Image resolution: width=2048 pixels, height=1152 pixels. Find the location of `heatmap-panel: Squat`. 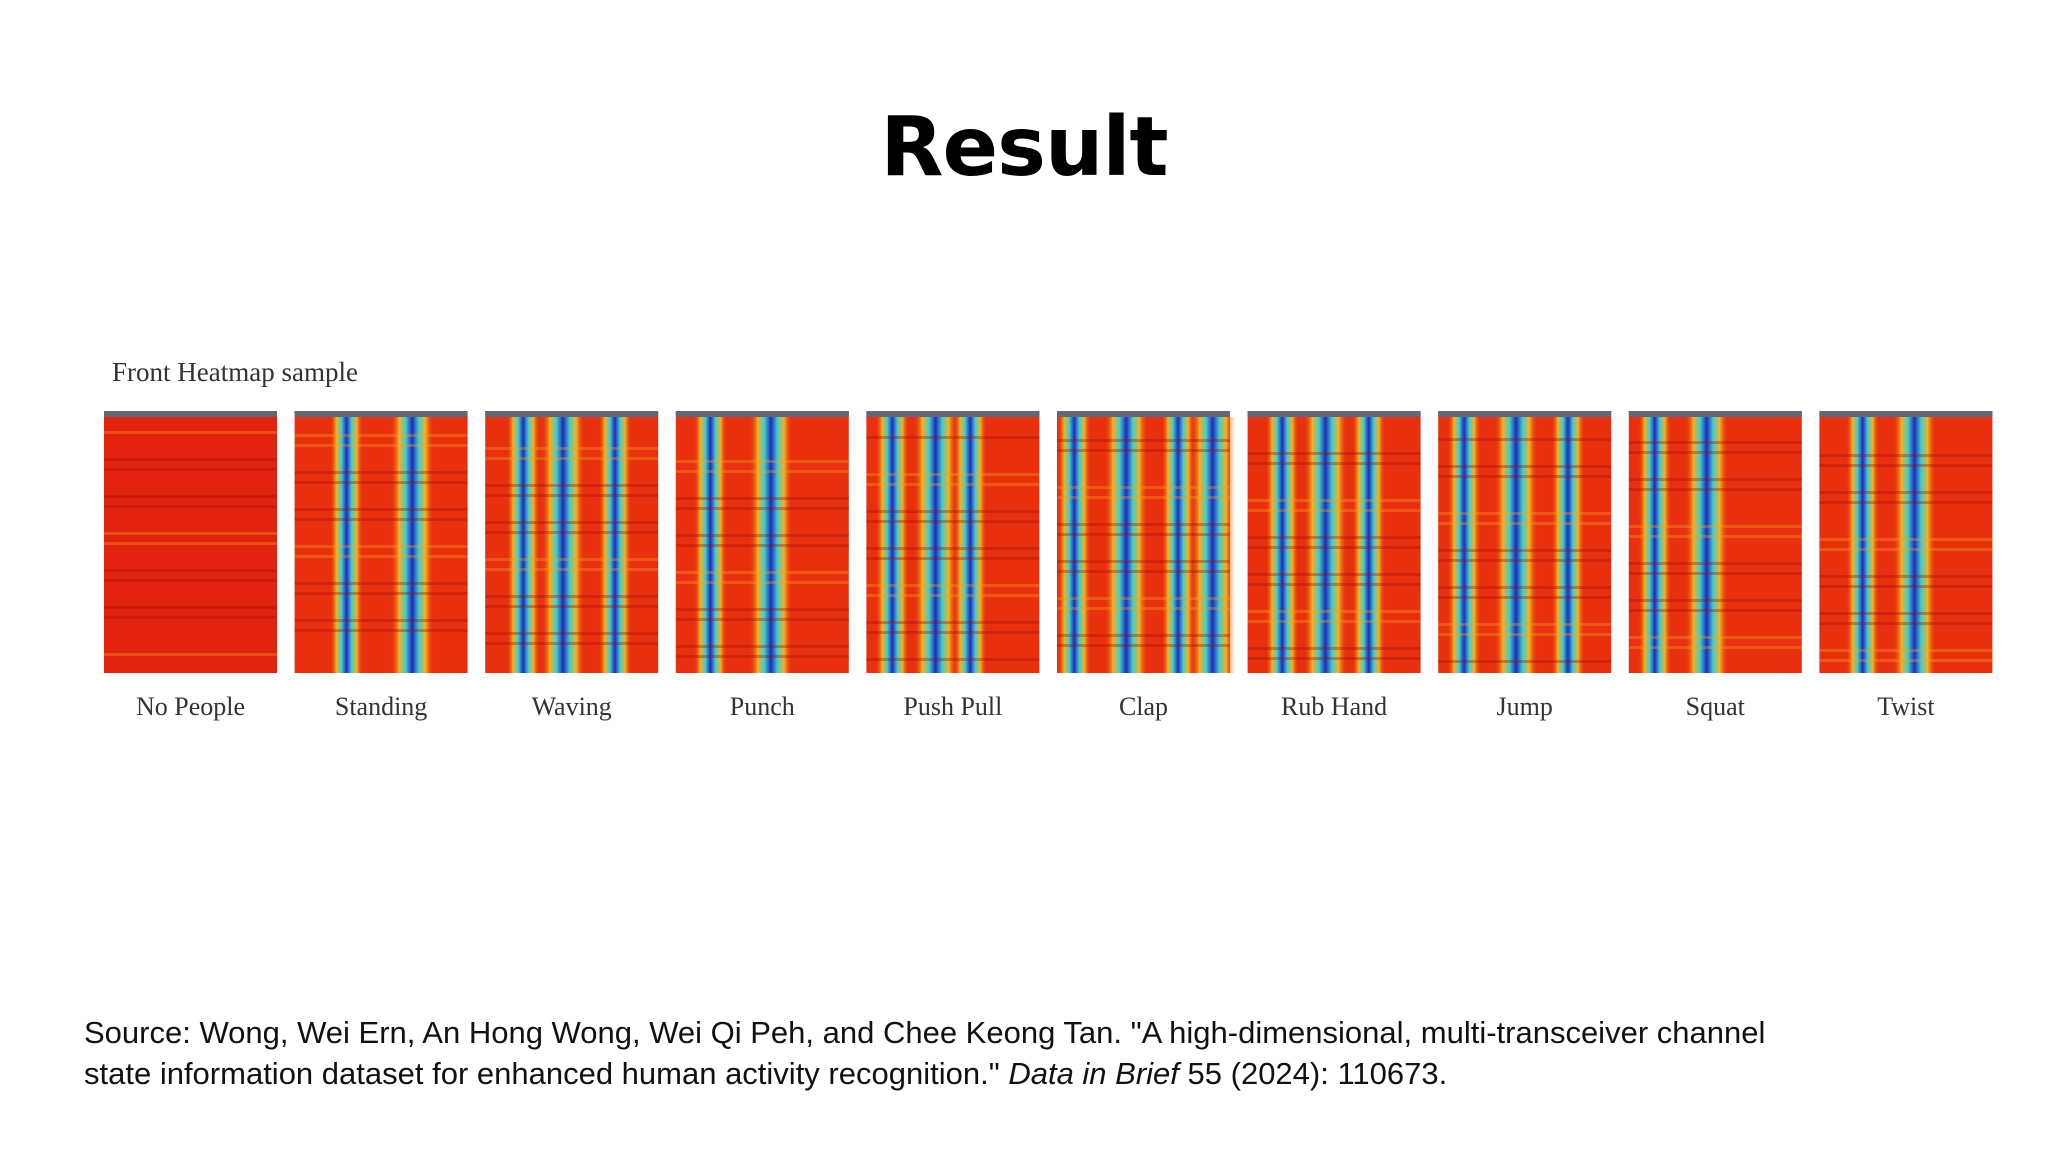

heatmap-panel: Squat is located at coordinates (1715, 566).